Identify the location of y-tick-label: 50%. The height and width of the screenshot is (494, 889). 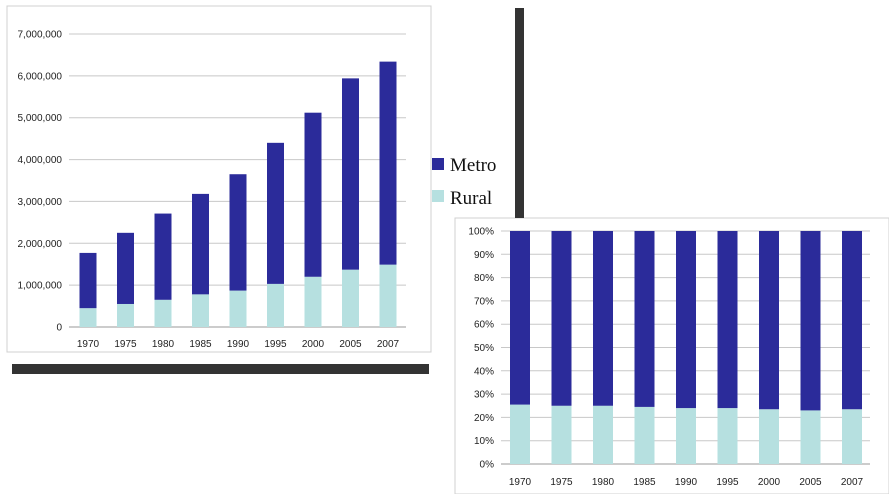
(484, 348).